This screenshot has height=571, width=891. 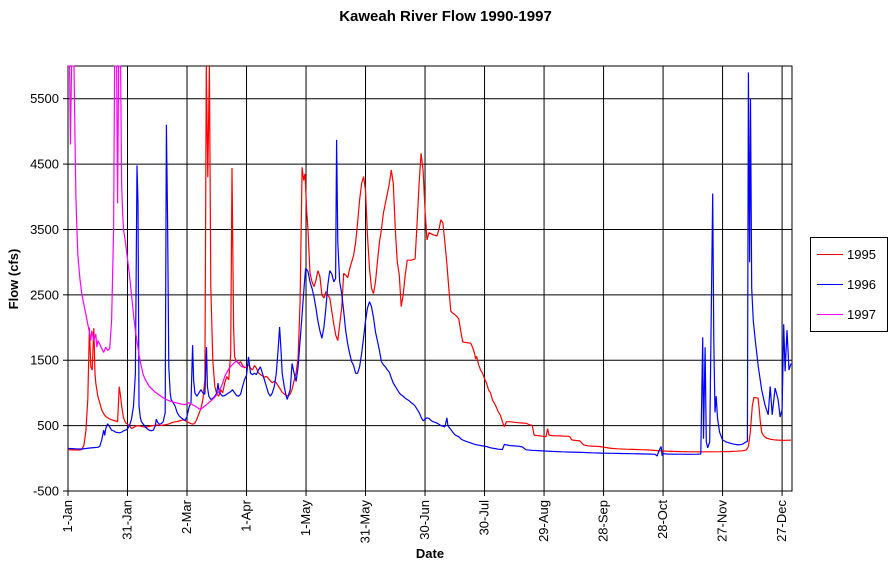 I want to click on y-tick-label: 1500, so click(x=44, y=360).